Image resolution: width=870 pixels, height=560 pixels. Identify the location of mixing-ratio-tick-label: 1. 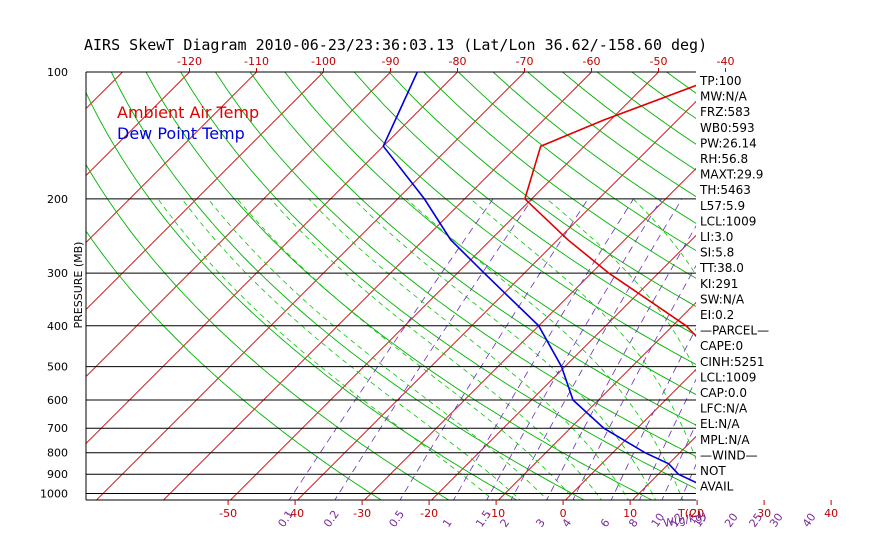
(447, 523).